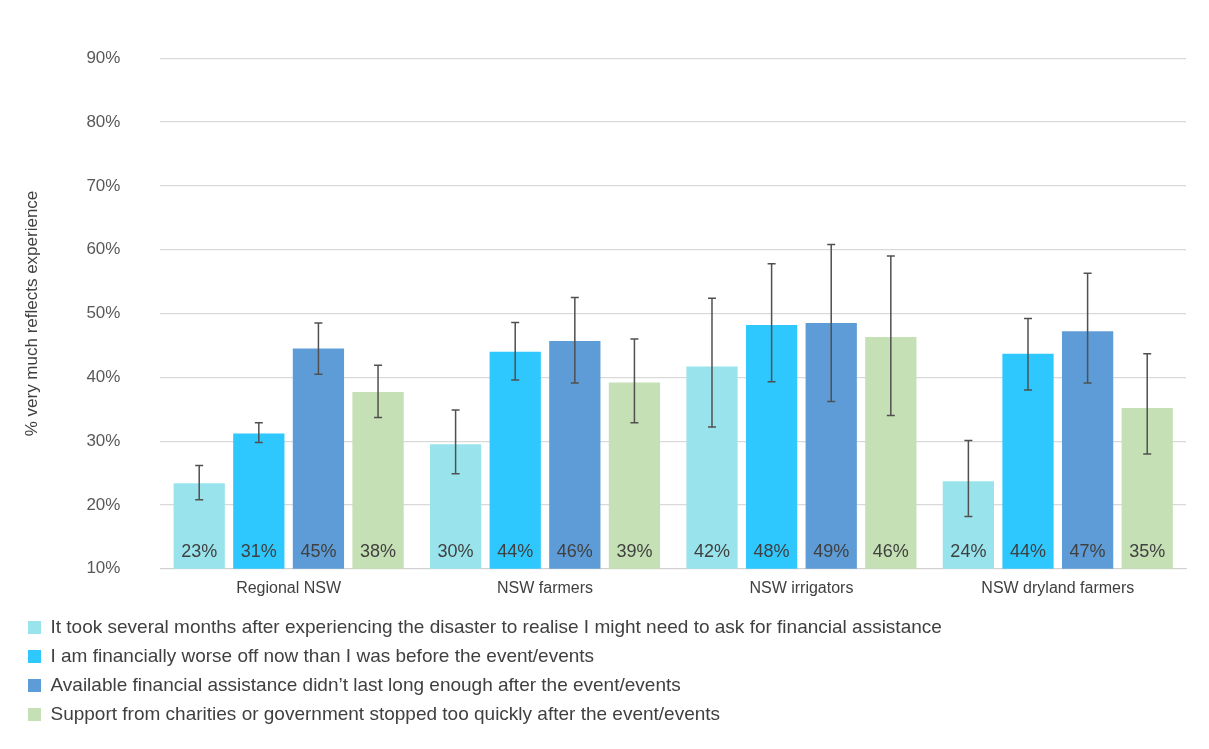 The height and width of the screenshot is (749, 1209). Describe the element at coordinates (634, 550) in the screenshot. I see `data-label: 39%` at that location.